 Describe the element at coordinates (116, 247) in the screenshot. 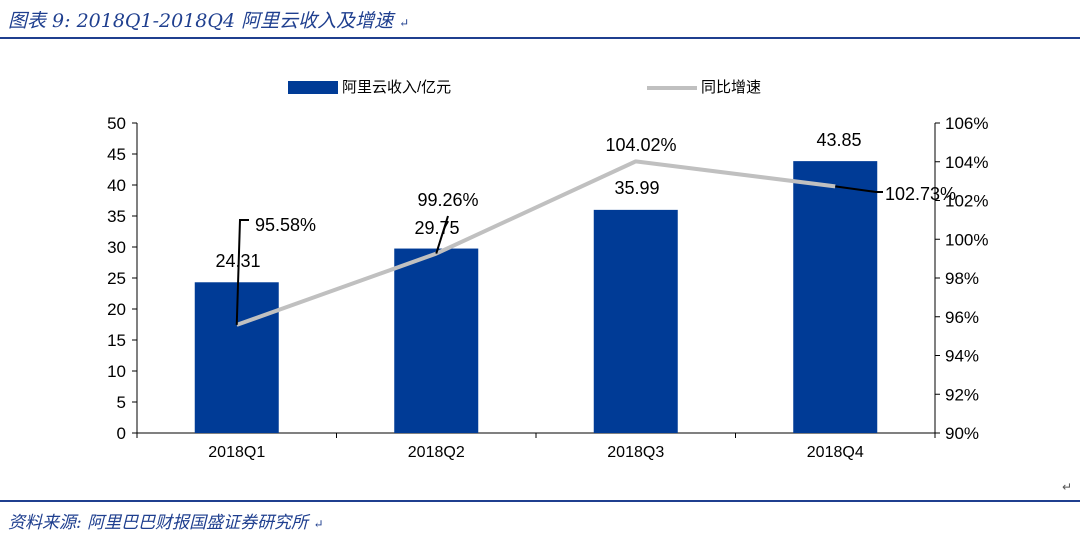

I see `left-axis-tick-label: 30` at that location.